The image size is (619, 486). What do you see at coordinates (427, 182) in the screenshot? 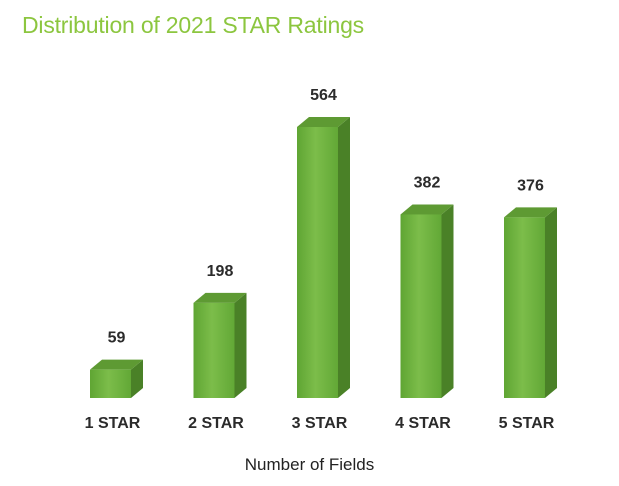
I see `data-label: 382` at bounding box center [427, 182].